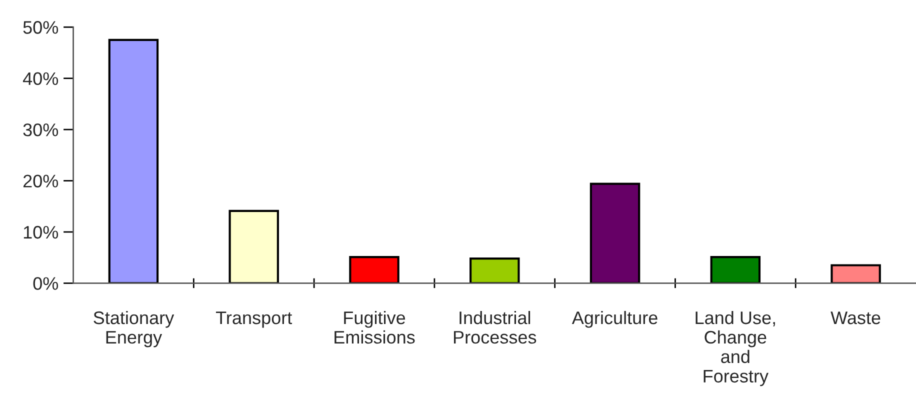  What do you see at coordinates (41, 232) in the screenshot?
I see `y-tick-label: 10%` at bounding box center [41, 232].